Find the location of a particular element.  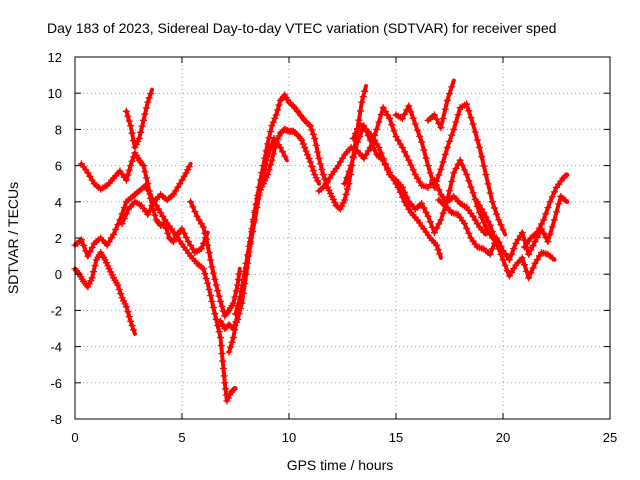

x-tick-label: 15 is located at coordinates (396, 437).